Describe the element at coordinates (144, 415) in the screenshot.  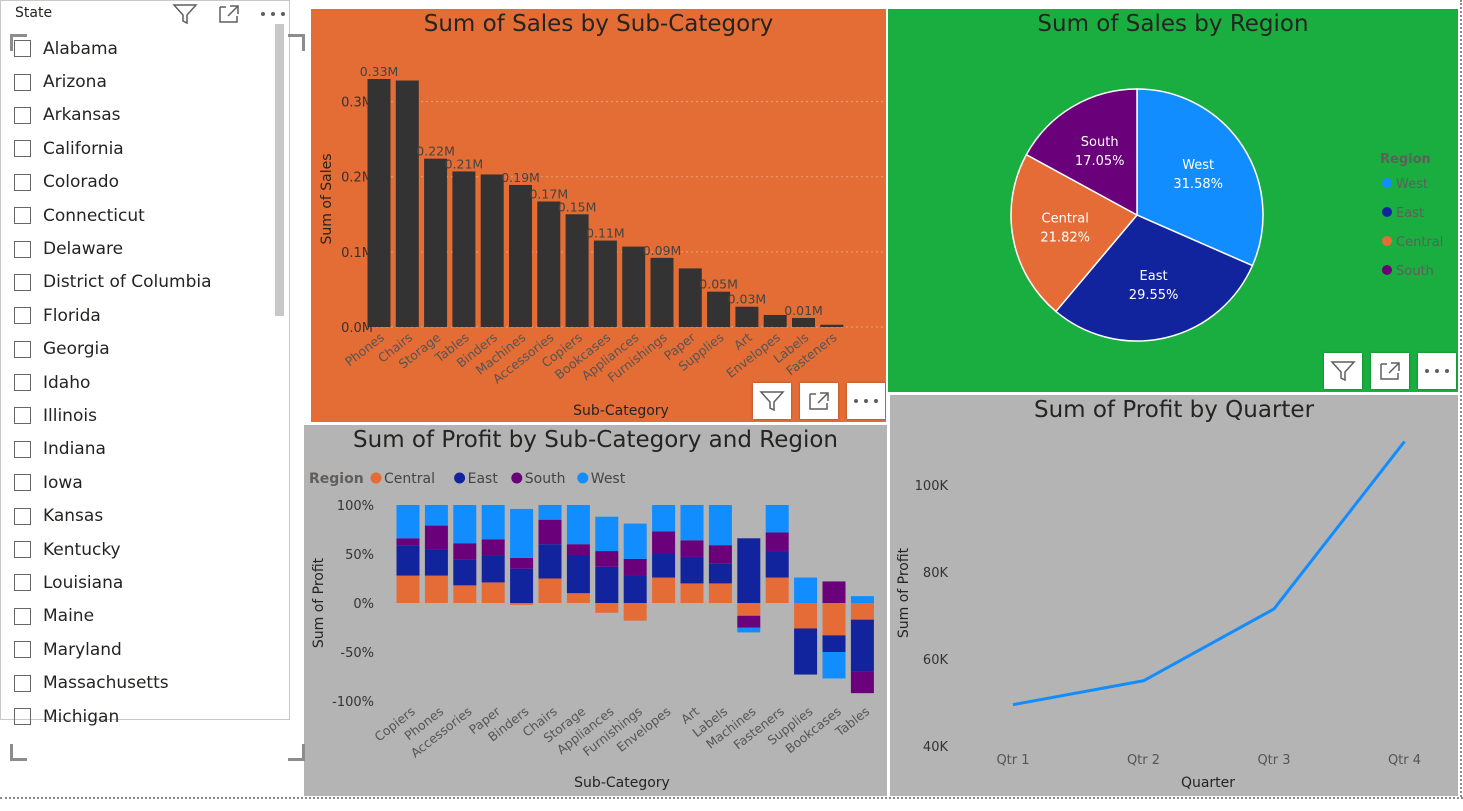
I see `slicer-item: Illinois` at that location.